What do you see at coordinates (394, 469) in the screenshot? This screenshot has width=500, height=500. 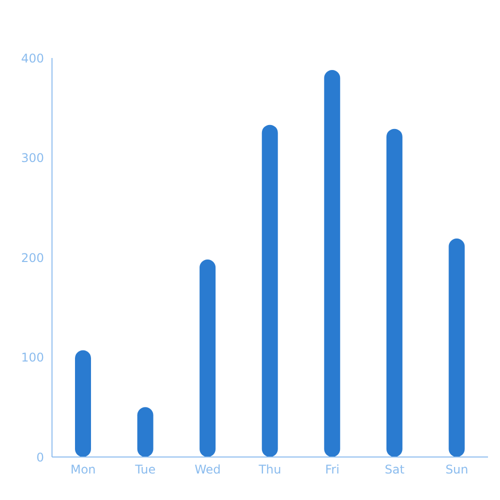 I see `x-tick-label: Sat` at bounding box center [394, 469].